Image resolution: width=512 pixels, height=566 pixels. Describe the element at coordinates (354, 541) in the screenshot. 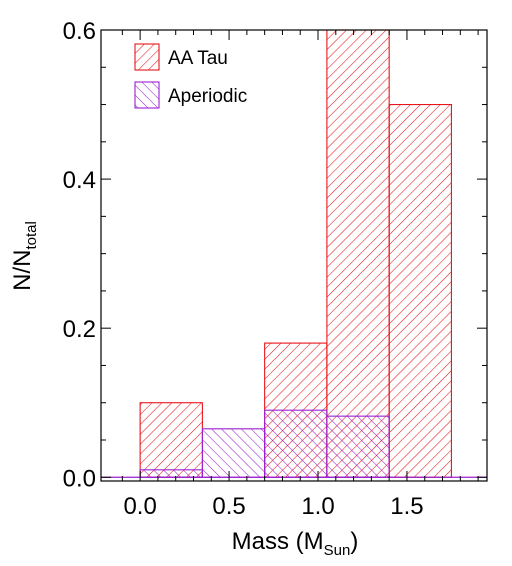

I see `x-axis-label-close: )` at that location.